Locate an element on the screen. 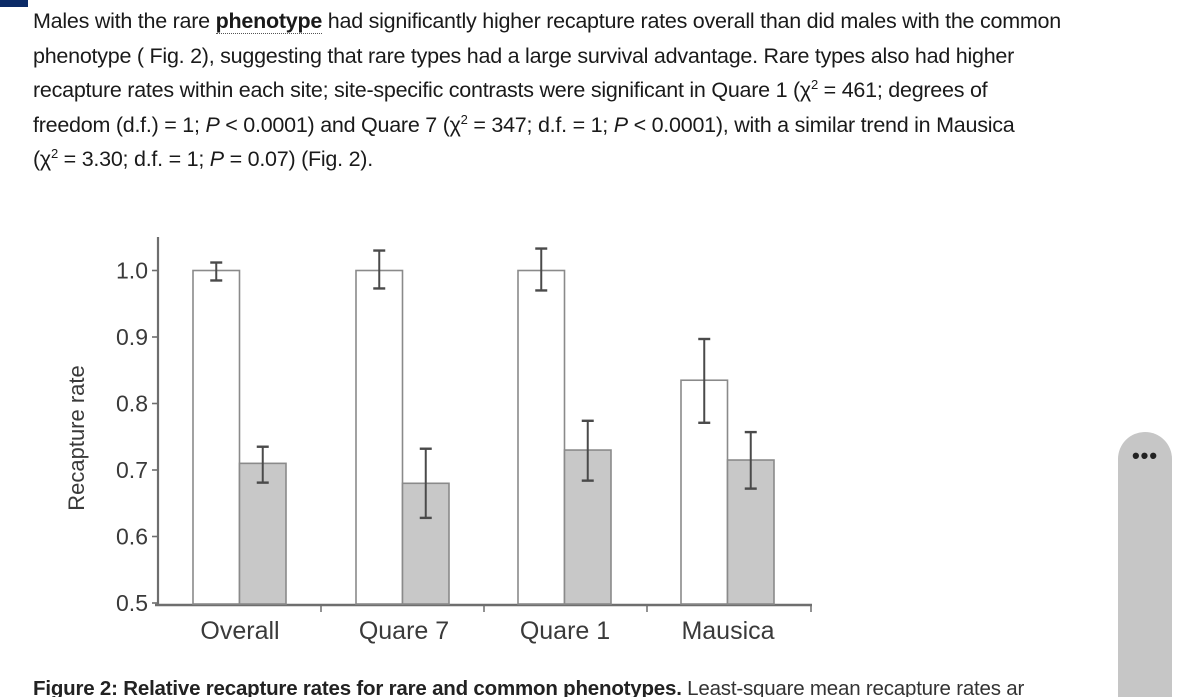  y-tick-label: 0.5 is located at coordinates (132, 603).